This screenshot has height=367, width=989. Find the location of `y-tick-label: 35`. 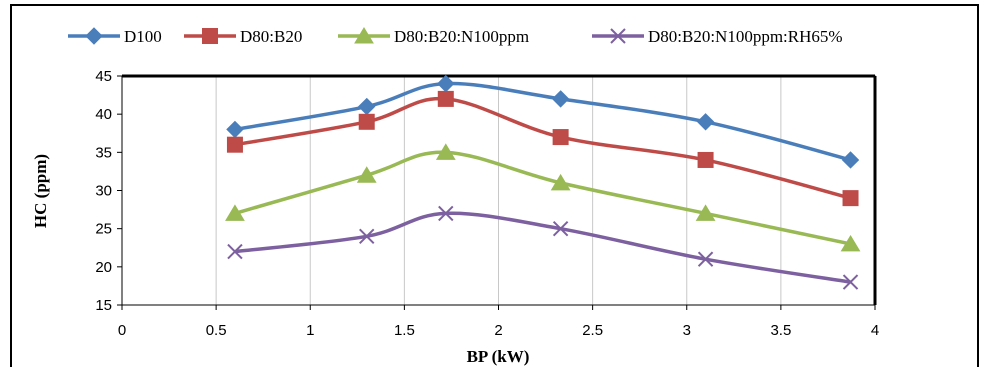

y-tick-label: 35 is located at coordinates (103, 152).